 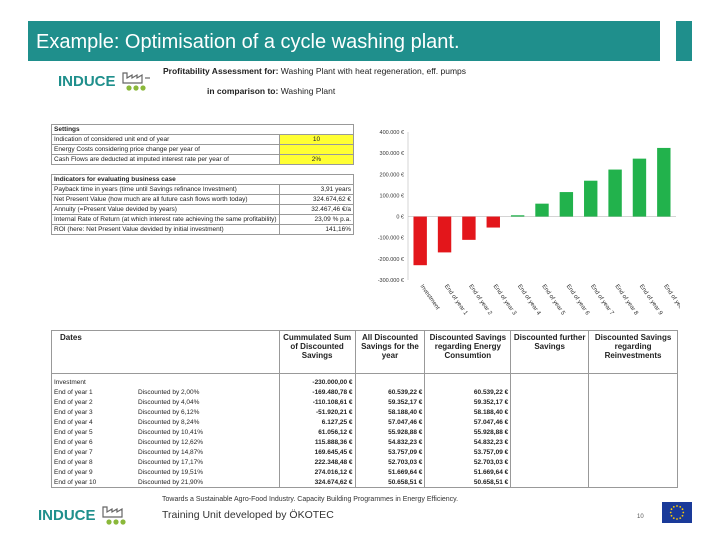 What do you see at coordinates (317, 482) in the screenshot?
I see `cum-cell: 324.674,62 €` at bounding box center [317, 482].